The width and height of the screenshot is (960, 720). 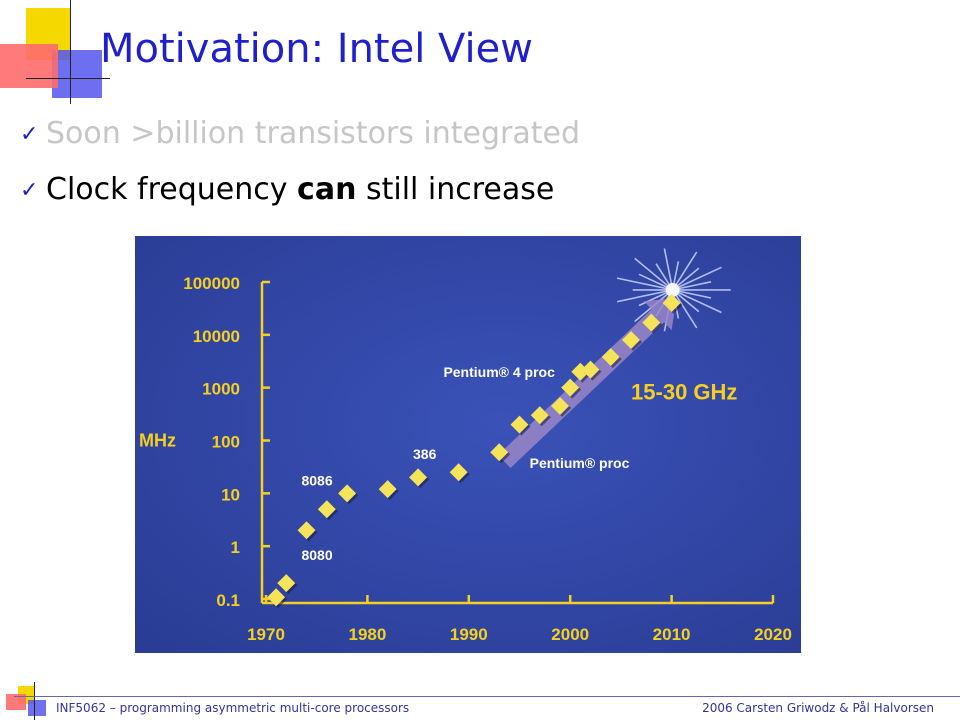 I want to click on y-tick-label: 10, so click(x=230, y=494).